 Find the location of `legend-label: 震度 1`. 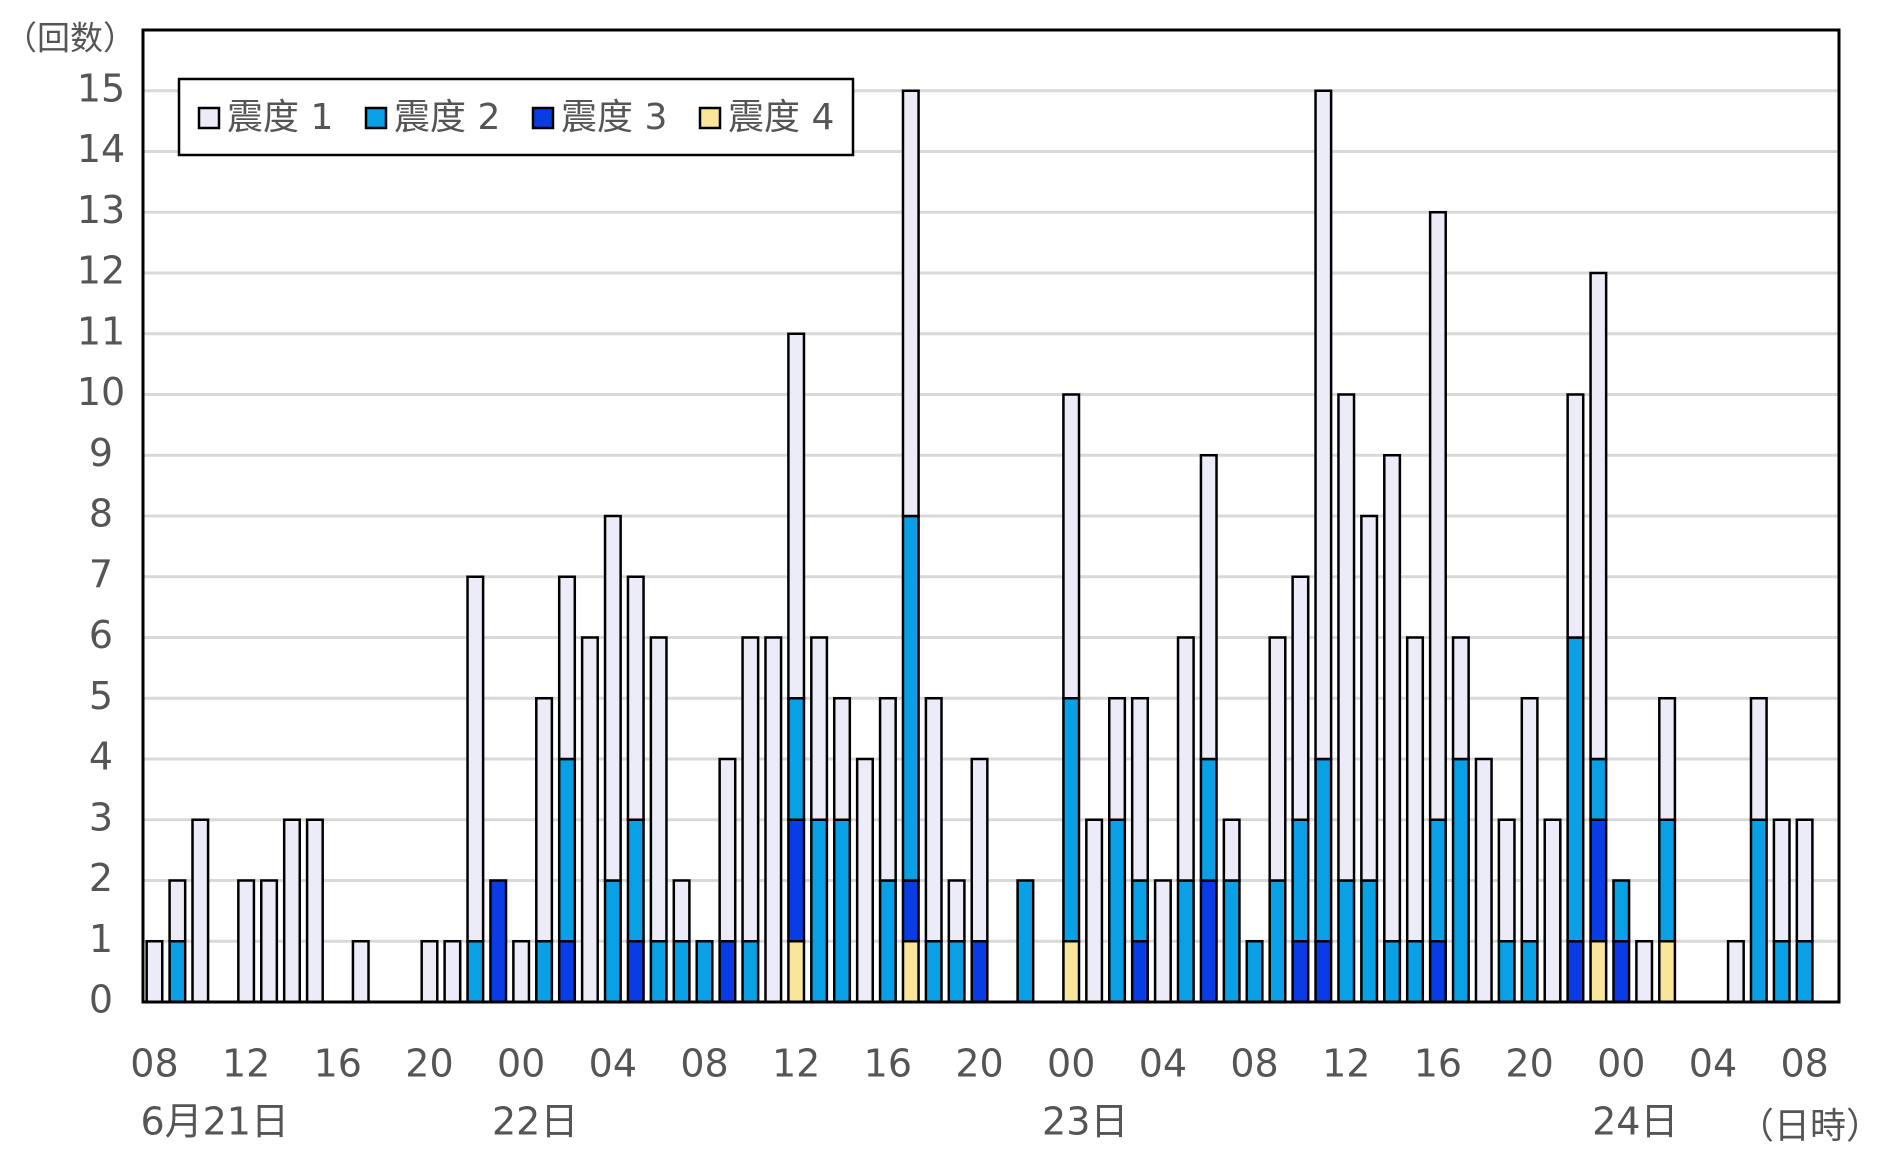

legend-label: 震度 1 is located at coordinates (280, 117).